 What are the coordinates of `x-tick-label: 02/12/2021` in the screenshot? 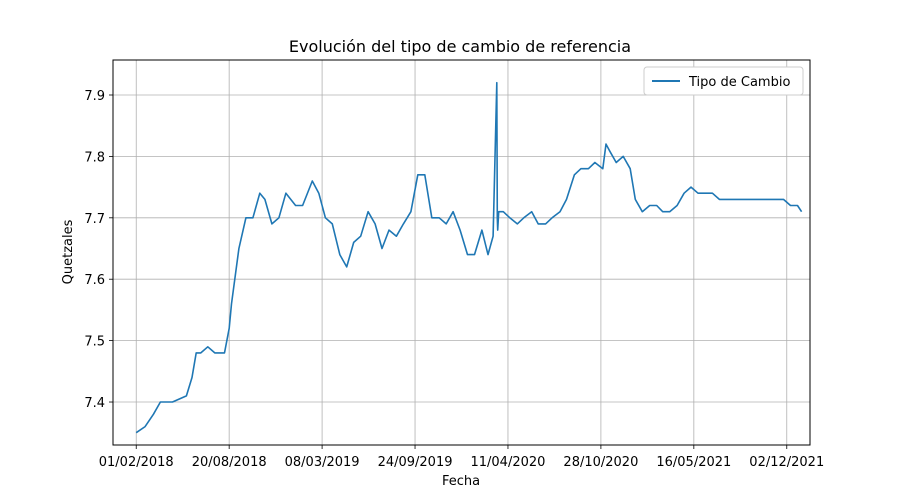 It's located at (786, 462).